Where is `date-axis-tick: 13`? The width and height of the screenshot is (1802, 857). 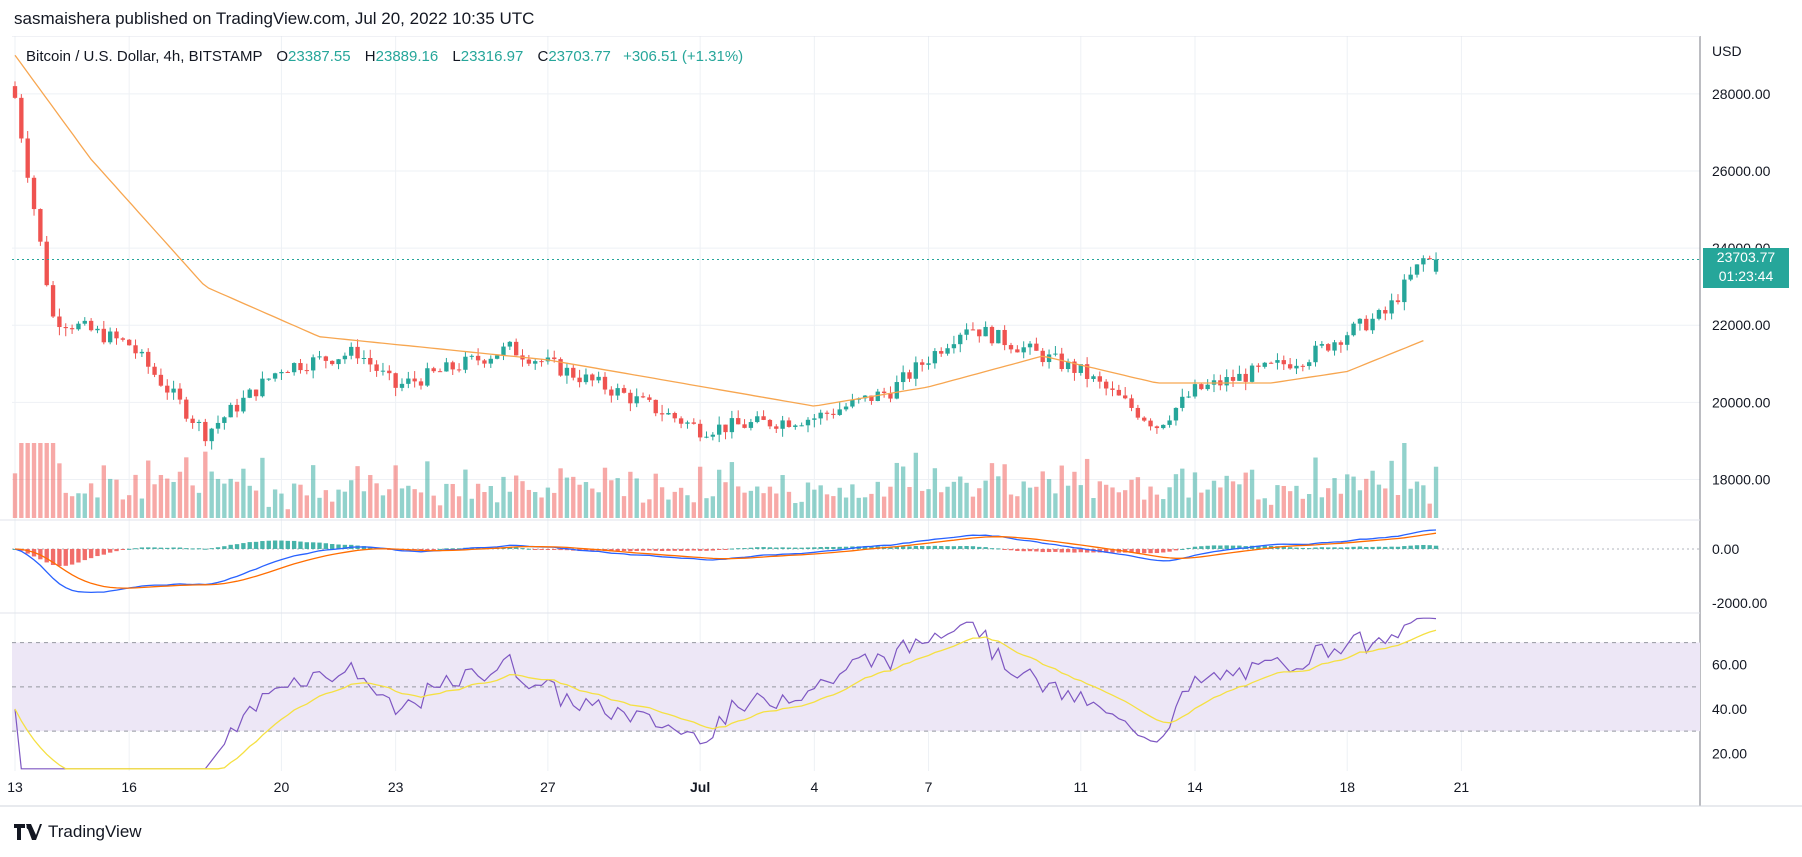
date-axis-tick: 13 is located at coordinates (15, 787).